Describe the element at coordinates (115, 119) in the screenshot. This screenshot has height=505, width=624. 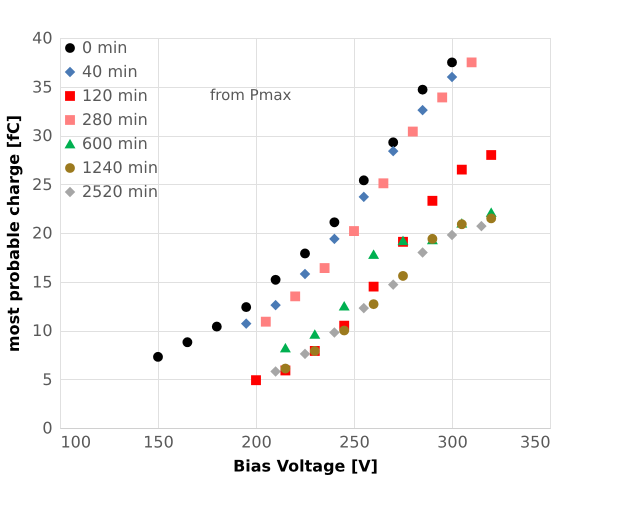
I see `legend-label: 280 min` at that location.